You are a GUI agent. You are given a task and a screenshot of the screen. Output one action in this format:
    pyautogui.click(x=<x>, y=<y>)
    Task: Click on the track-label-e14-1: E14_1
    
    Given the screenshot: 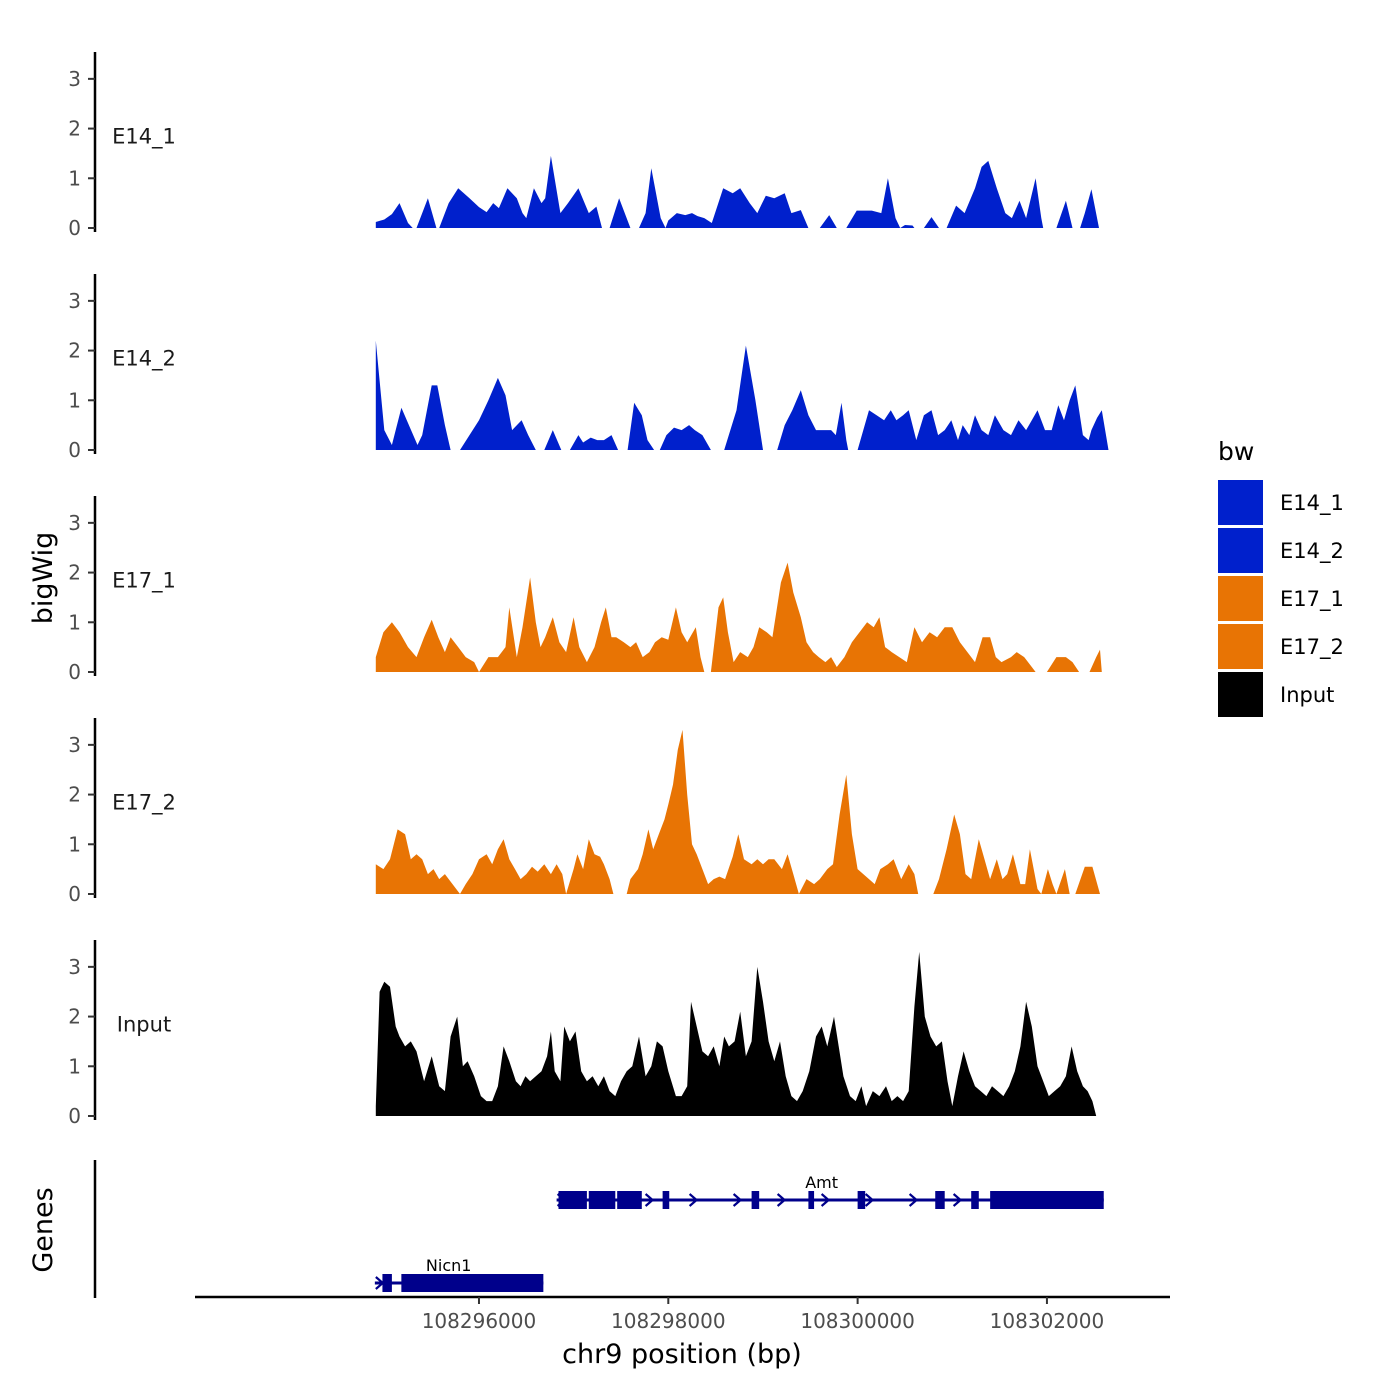 What is the action you would take?
    pyautogui.click(x=144, y=136)
    